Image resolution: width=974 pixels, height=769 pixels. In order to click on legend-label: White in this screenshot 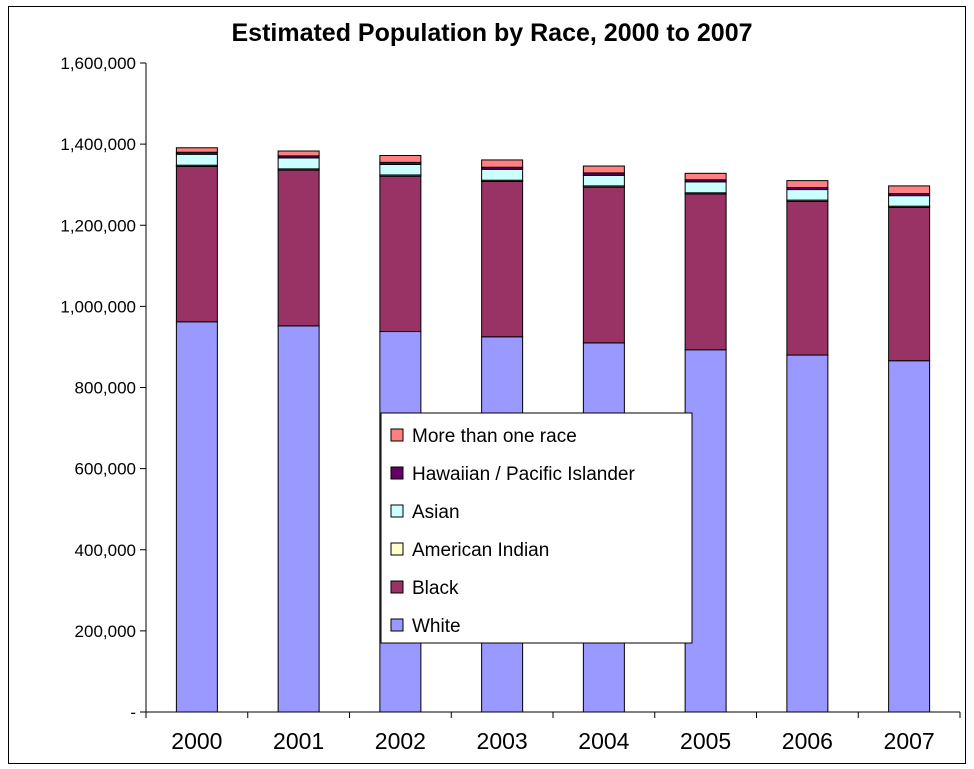, I will do `click(436, 626)`.